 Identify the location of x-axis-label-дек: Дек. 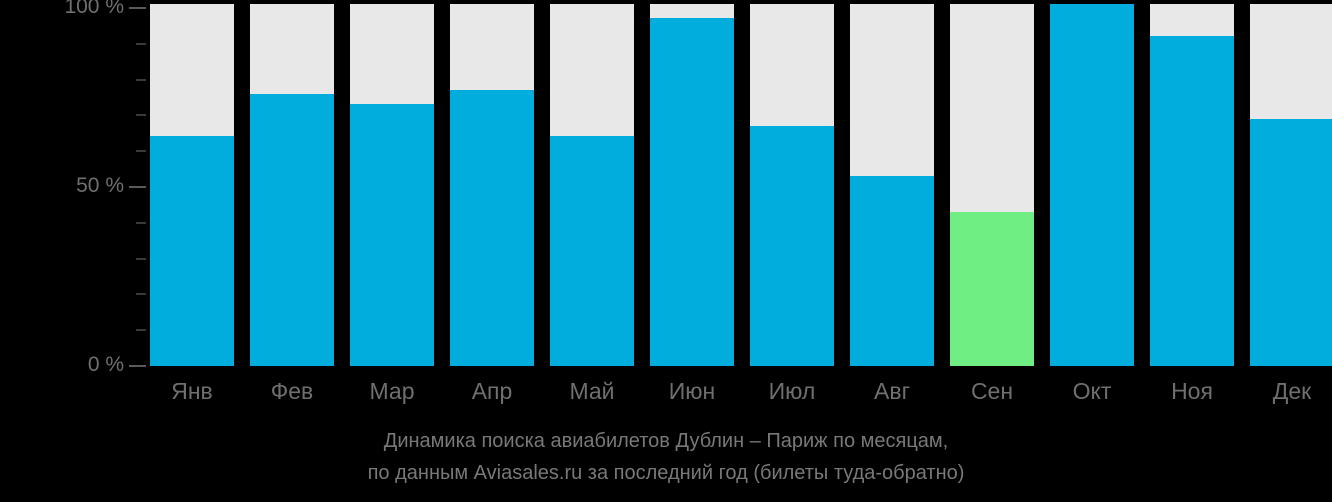
(1292, 391).